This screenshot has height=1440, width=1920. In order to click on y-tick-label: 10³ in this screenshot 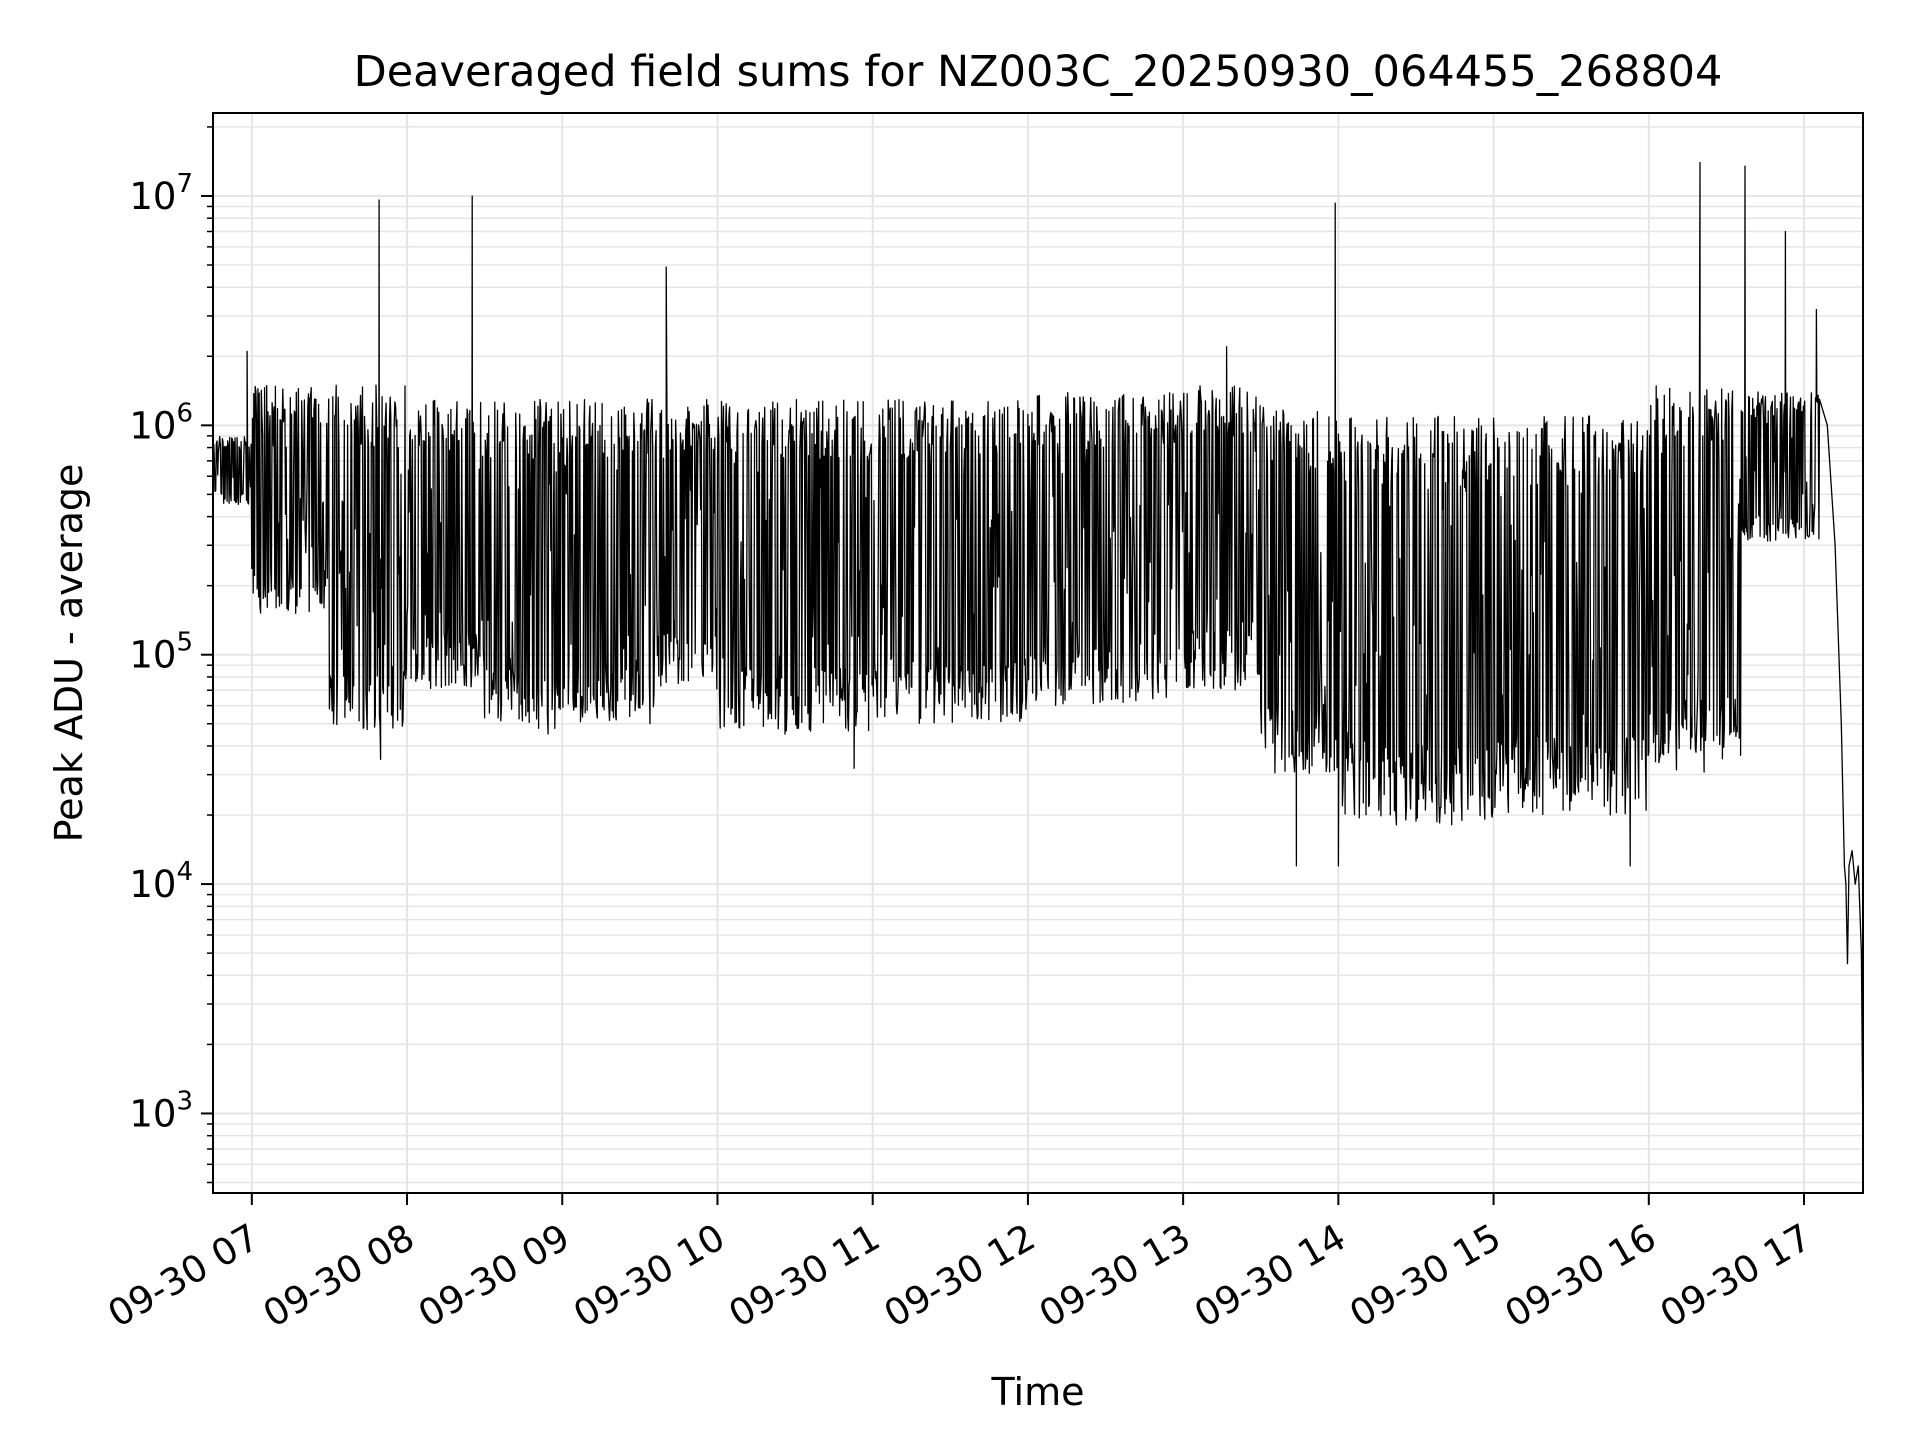, I will do `click(161, 1110)`.